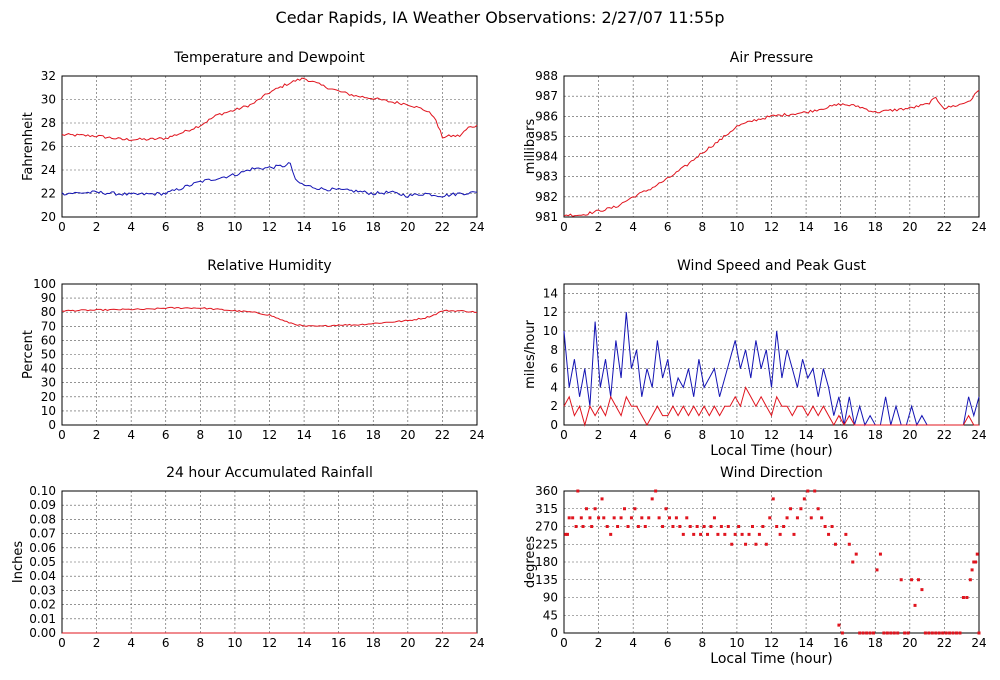  I want to click on x-tick-label: 22, so click(442, 435).